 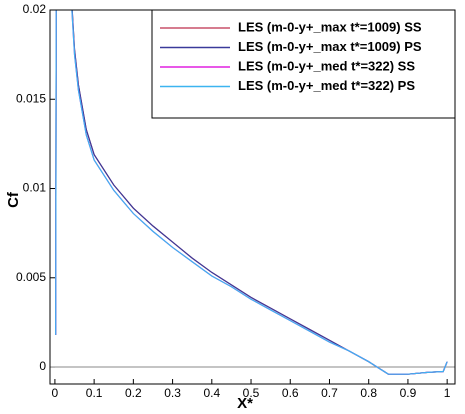 I want to click on y-axis-label: Cf, so click(x=13, y=199).